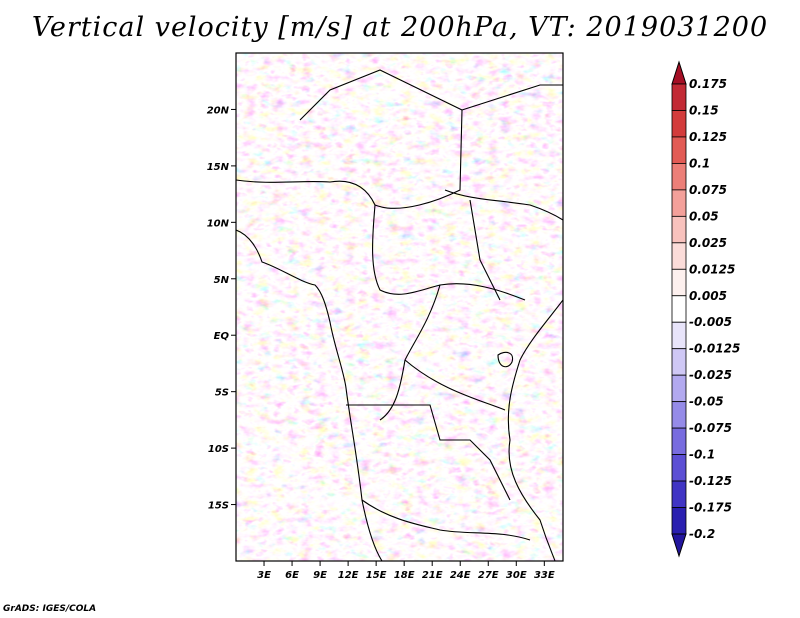 The image size is (800, 618). What do you see at coordinates (460, 575) in the screenshot?
I see `lon-tick-label: 24E` at bounding box center [460, 575].